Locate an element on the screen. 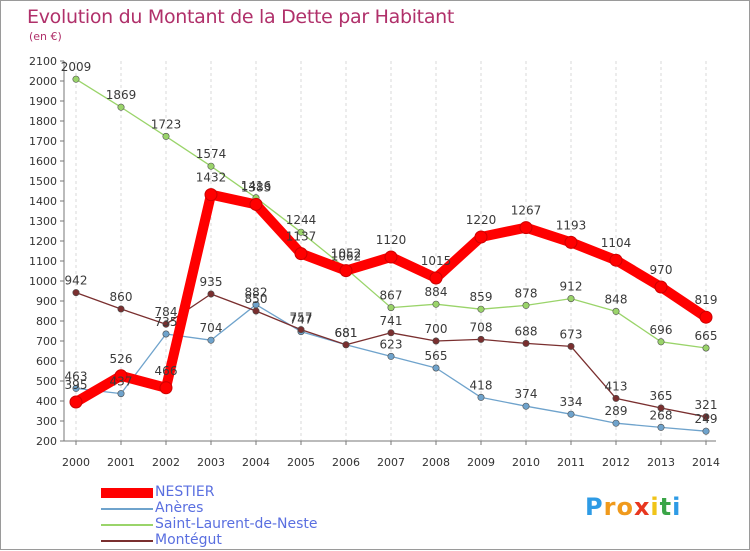 Image resolution: width=750 pixels, height=551 pixels. y-tick-label: 1300 is located at coordinates (43, 221).